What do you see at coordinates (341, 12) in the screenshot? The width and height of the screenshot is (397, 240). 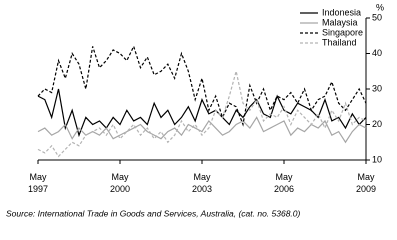 I see `legend-label: Indonesia` at bounding box center [341, 12].